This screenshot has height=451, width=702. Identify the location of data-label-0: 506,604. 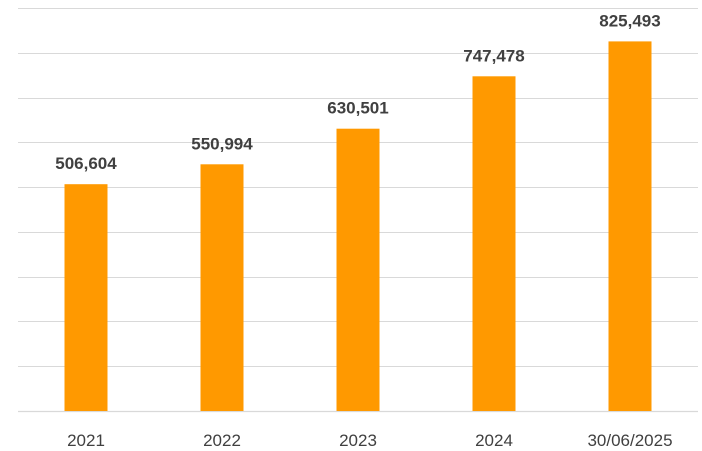
(86, 163).